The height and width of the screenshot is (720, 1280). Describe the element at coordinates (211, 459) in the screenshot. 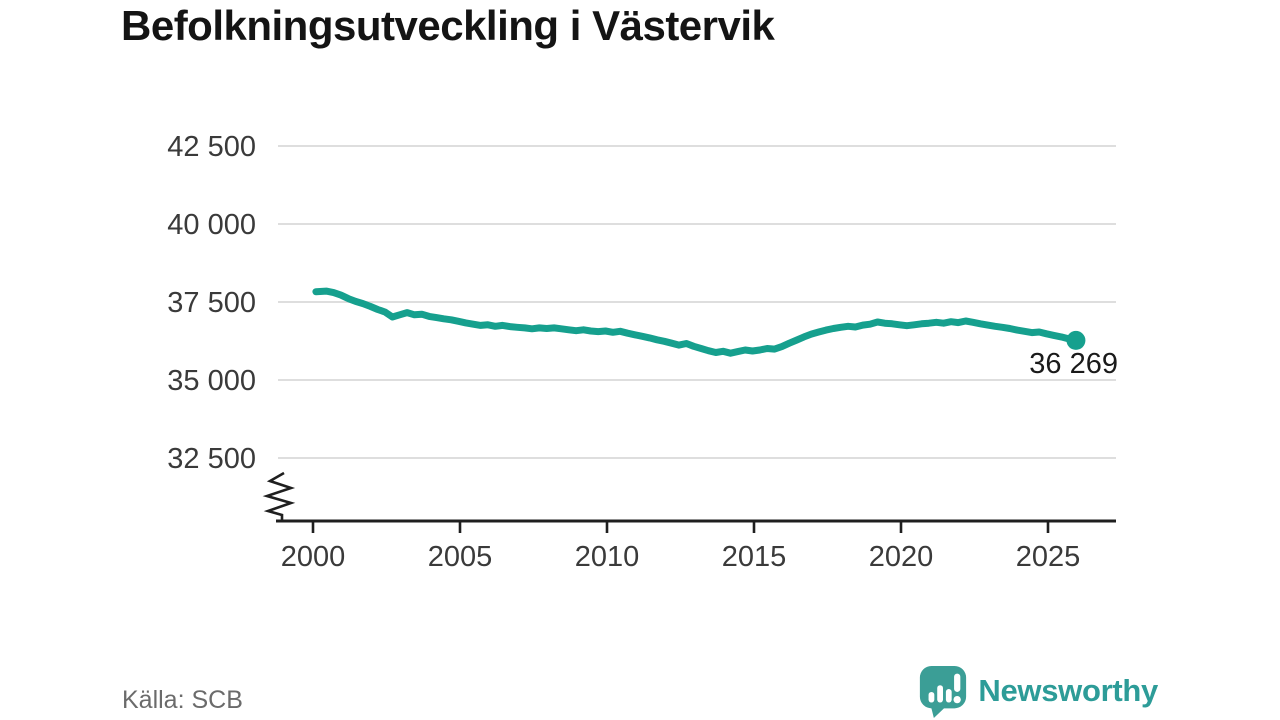

I see `y-tick-label: 32 500` at that location.